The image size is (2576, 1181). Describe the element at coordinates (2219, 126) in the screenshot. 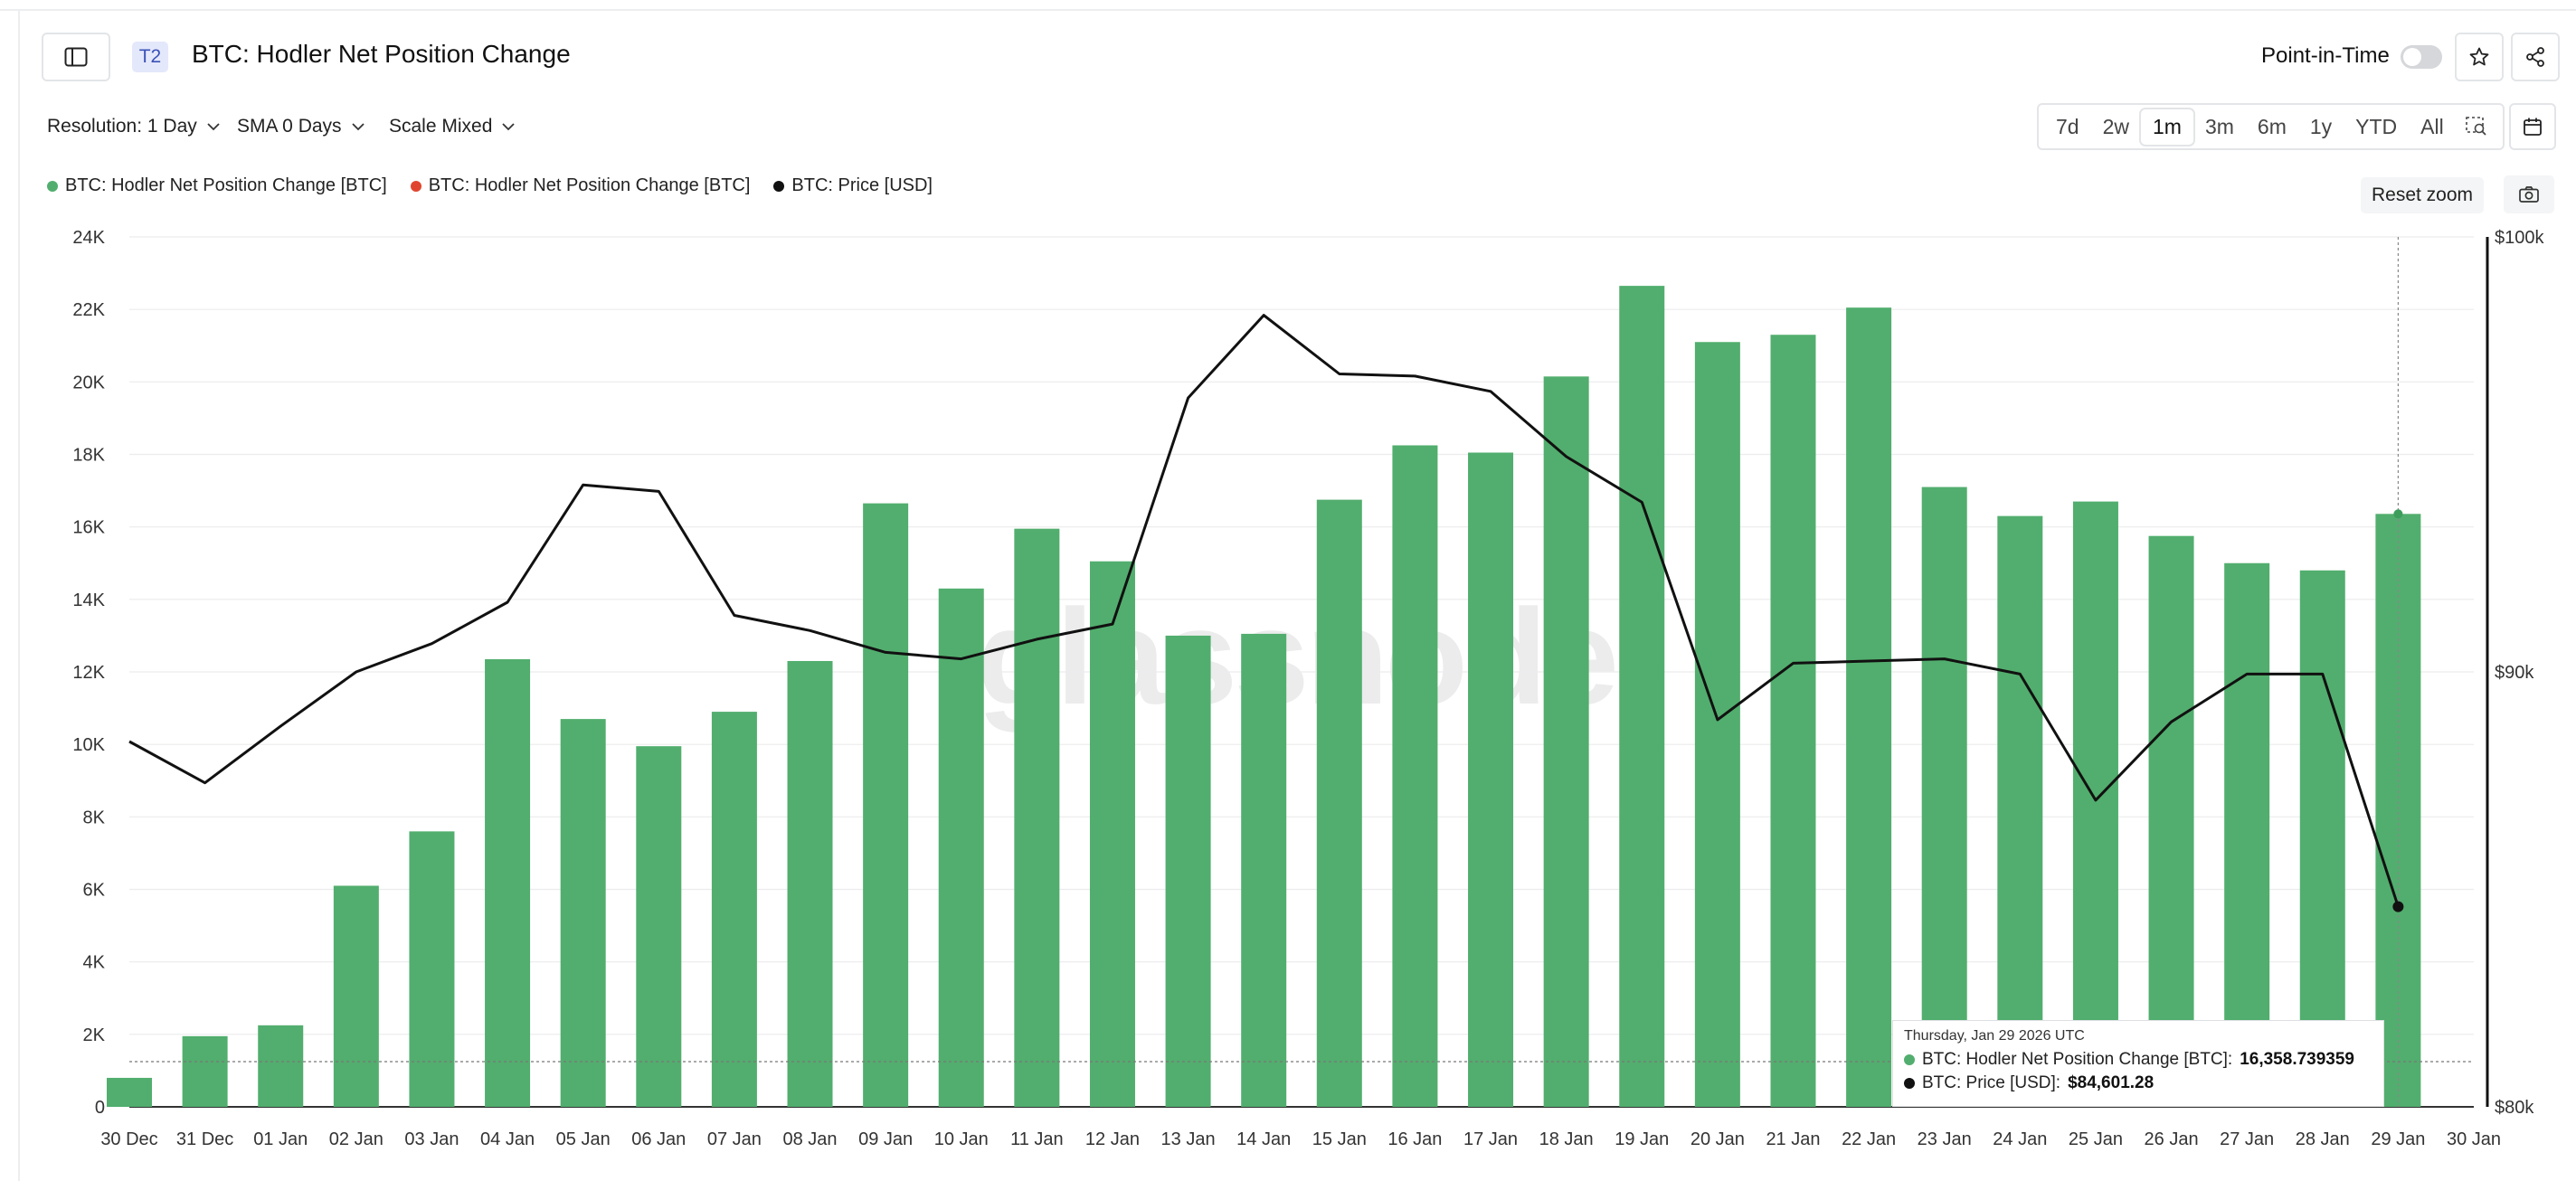

I see `range-3m: 3m` at that location.